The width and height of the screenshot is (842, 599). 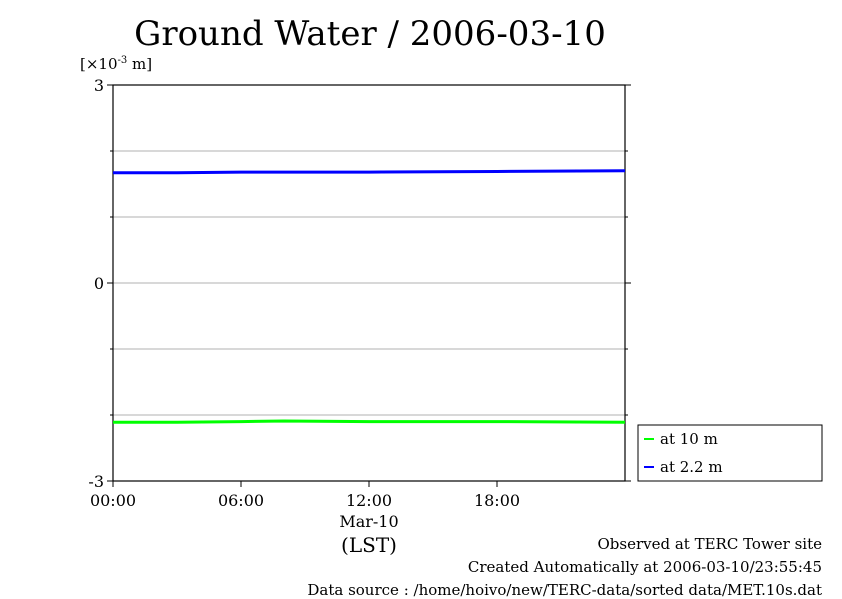 What do you see at coordinates (709, 544) in the screenshot?
I see `footer-observed: Observed at TERC Tower site` at bounding box center [709, 544].